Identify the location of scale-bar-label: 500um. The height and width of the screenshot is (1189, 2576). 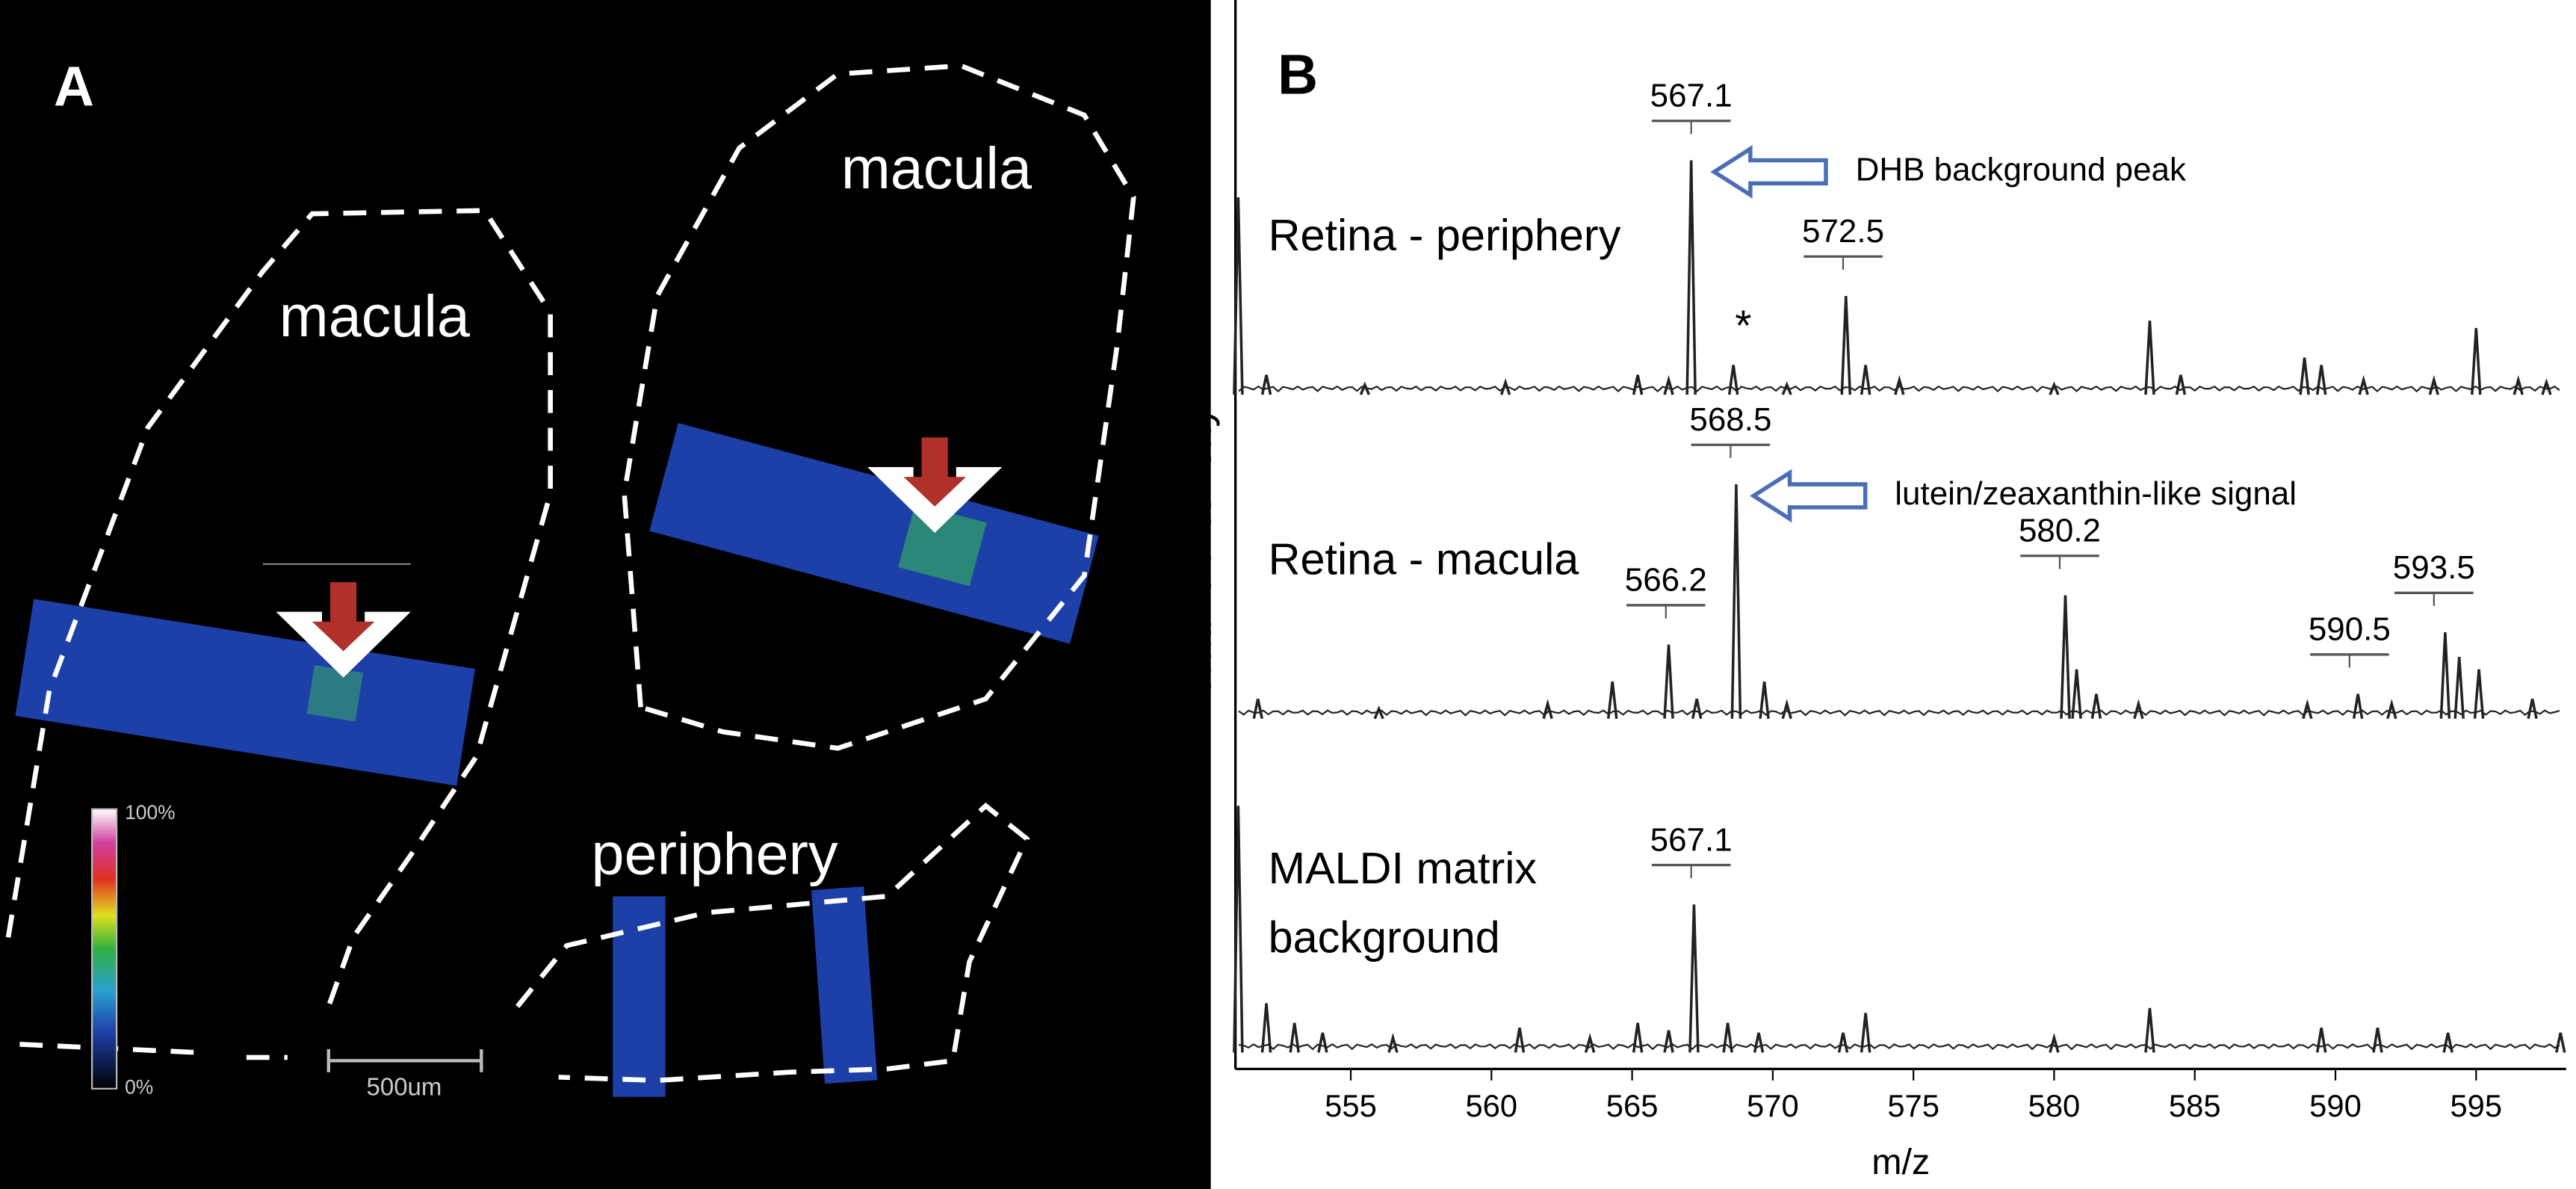
(404, 1086).